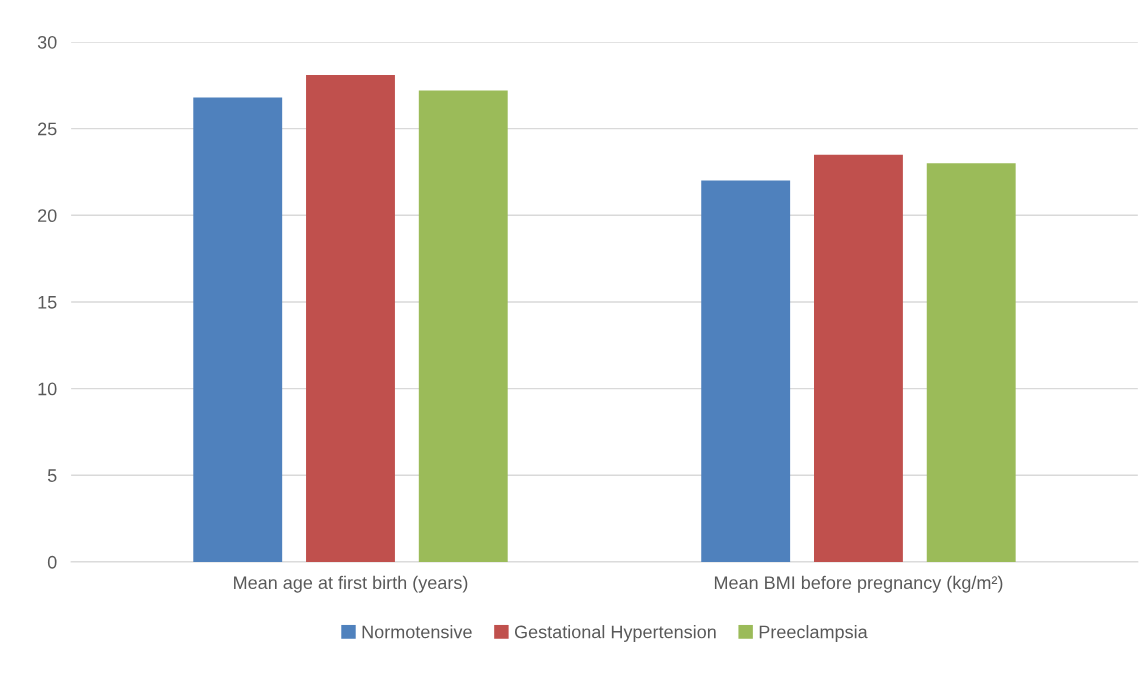 This screenshot has height=677, width=1147. Describe the element at coordinates (52, 475) in the screenshot. I see `y-tick-label: 5` at that location.